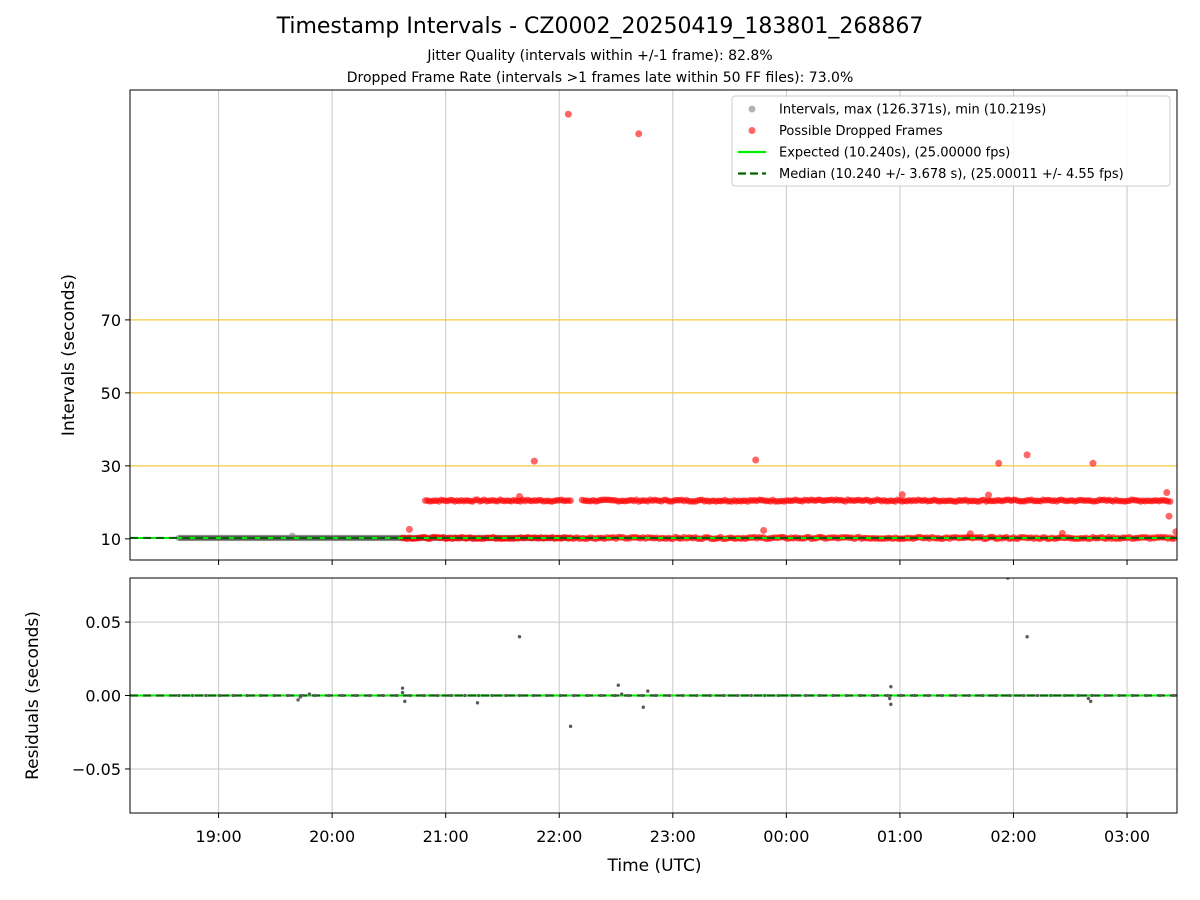  I want to click on top-y-tick-label: 70, so click(111, 320).